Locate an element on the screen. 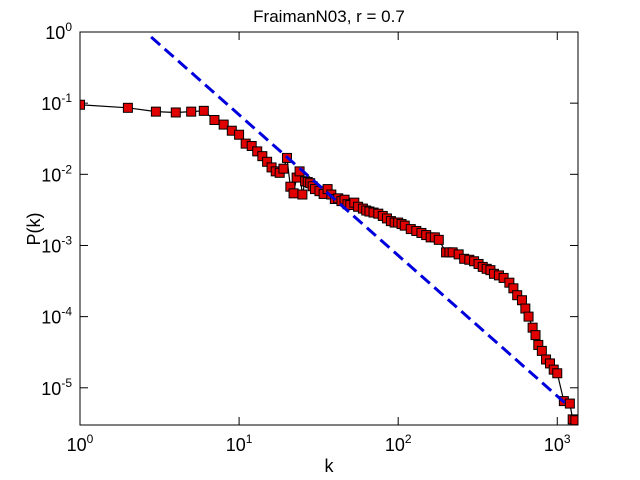 The width and height of the screenshot is (640, 480). y-tick-label: 10⁻⁵ is located at coordinates (56, 387).